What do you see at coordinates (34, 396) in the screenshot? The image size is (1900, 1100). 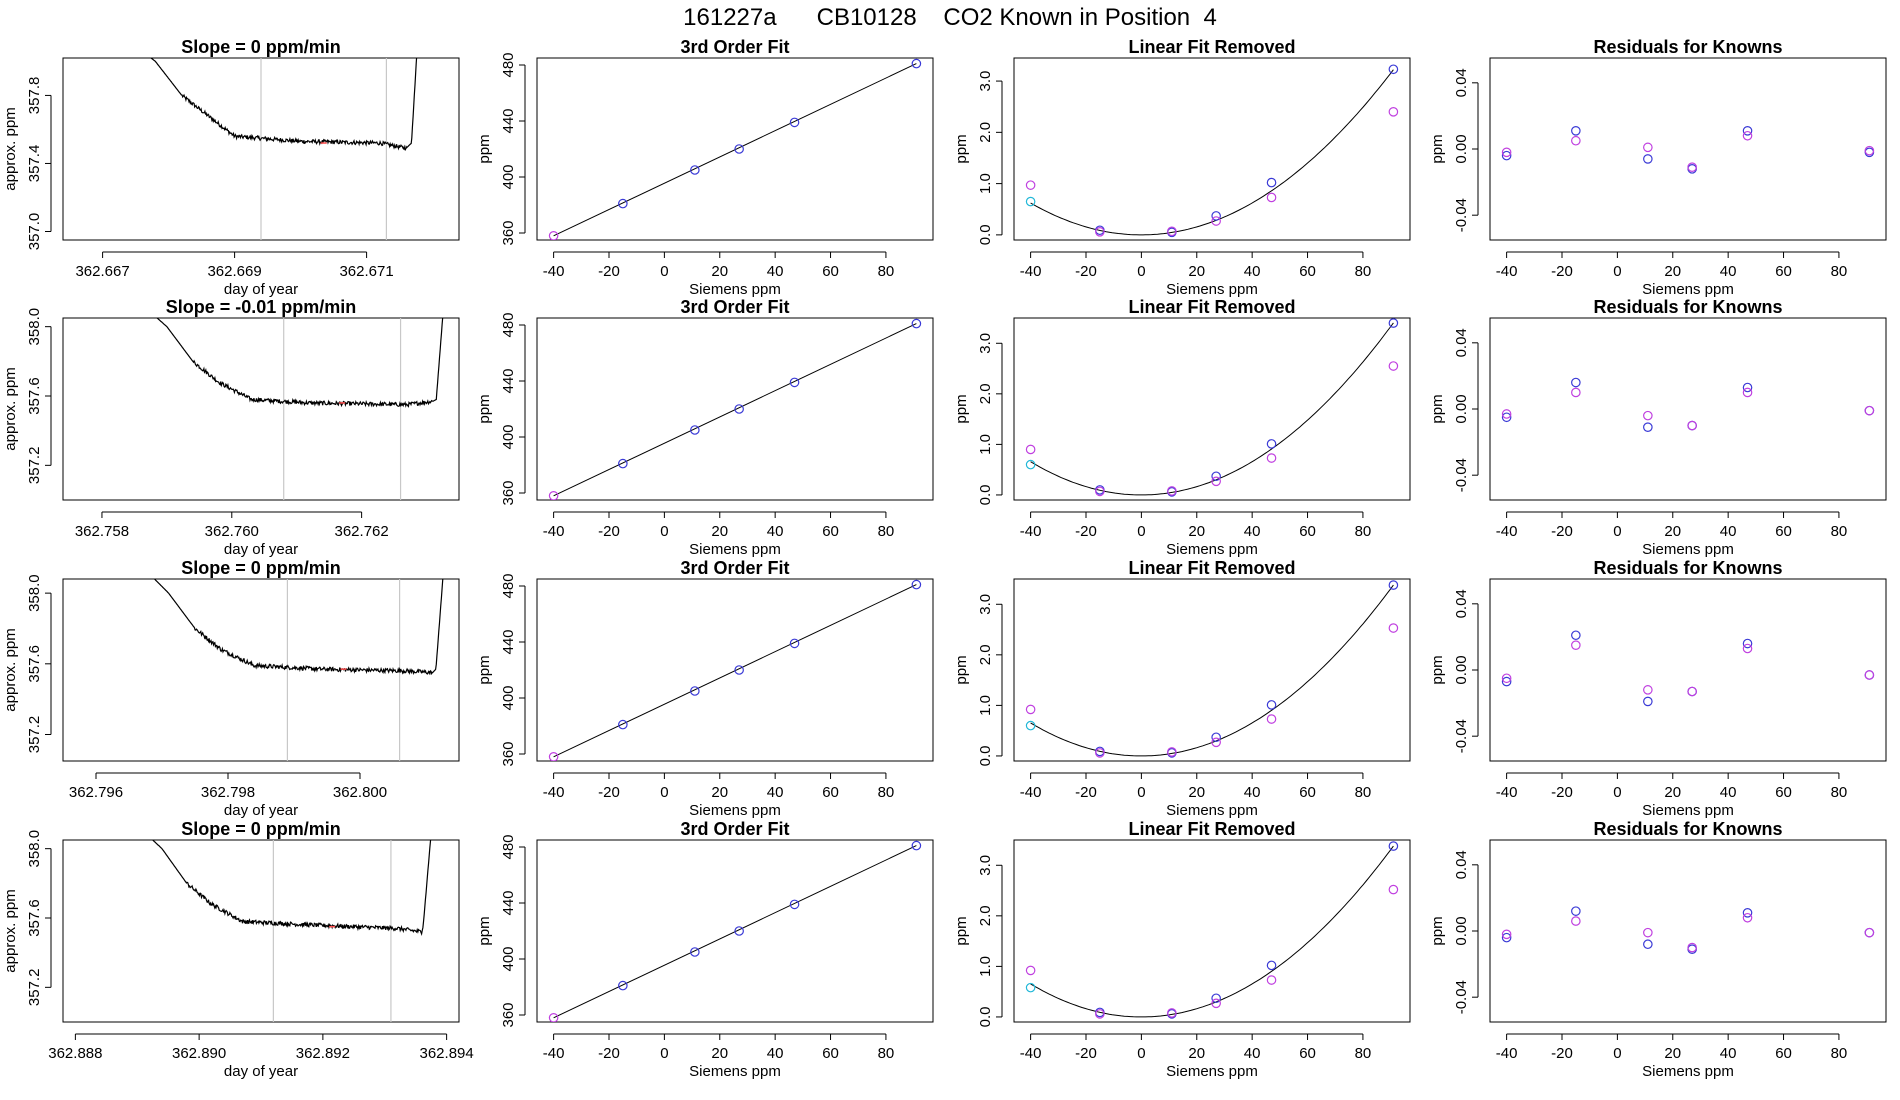 I see `y-tick-label: 357.6` at bounding box center [34, 396].